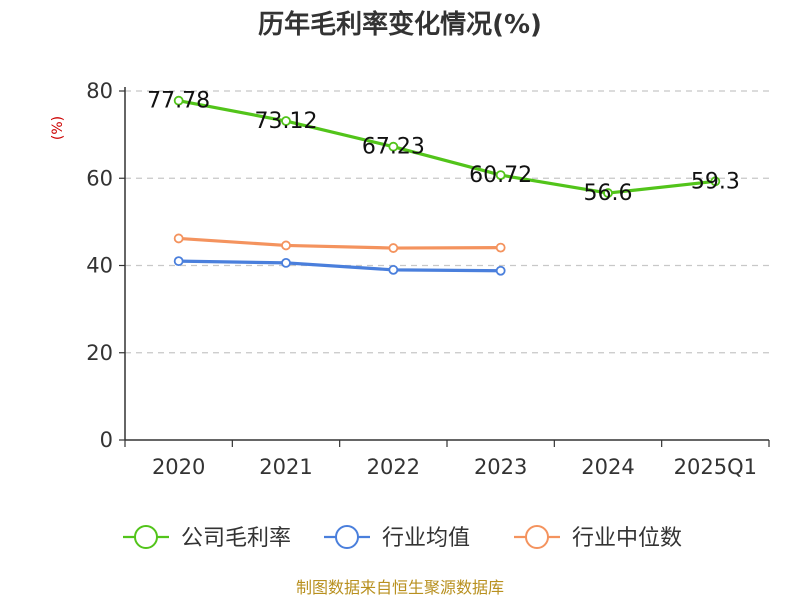  Describe the element at coordinates (607, 467) in the screenshot. I see `x-tick-label: 2024` at that location.